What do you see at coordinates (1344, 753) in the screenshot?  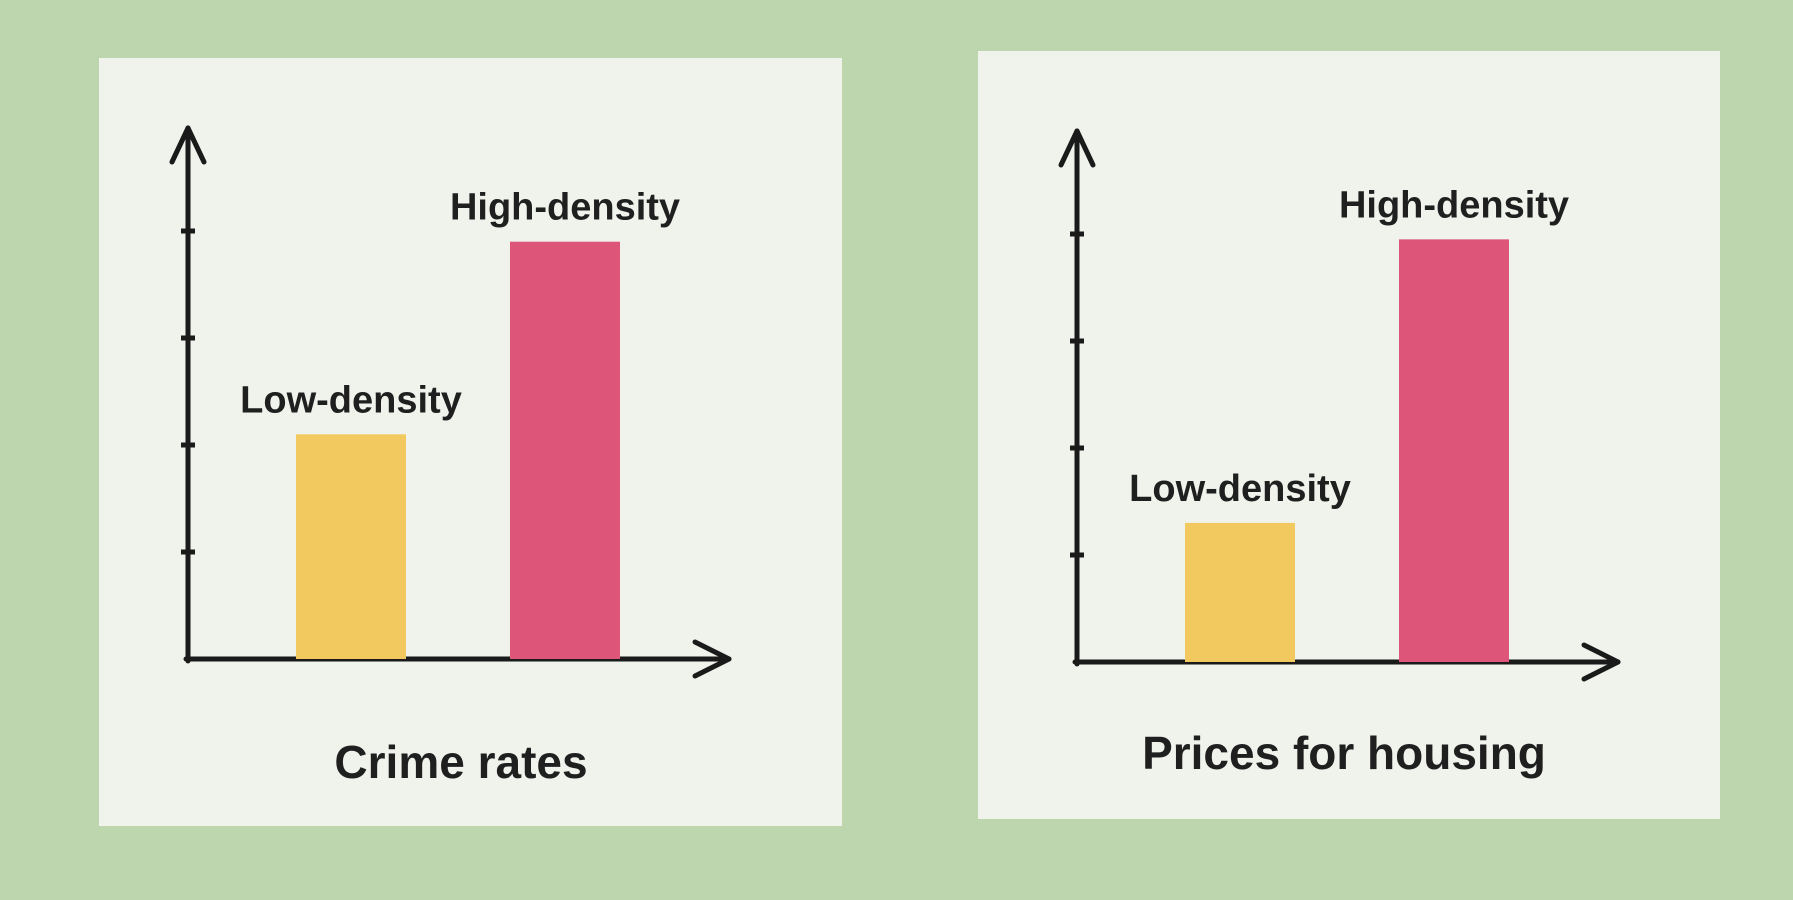 I see `chart-title: Prices for housing` at bounding box center [1344, 753].